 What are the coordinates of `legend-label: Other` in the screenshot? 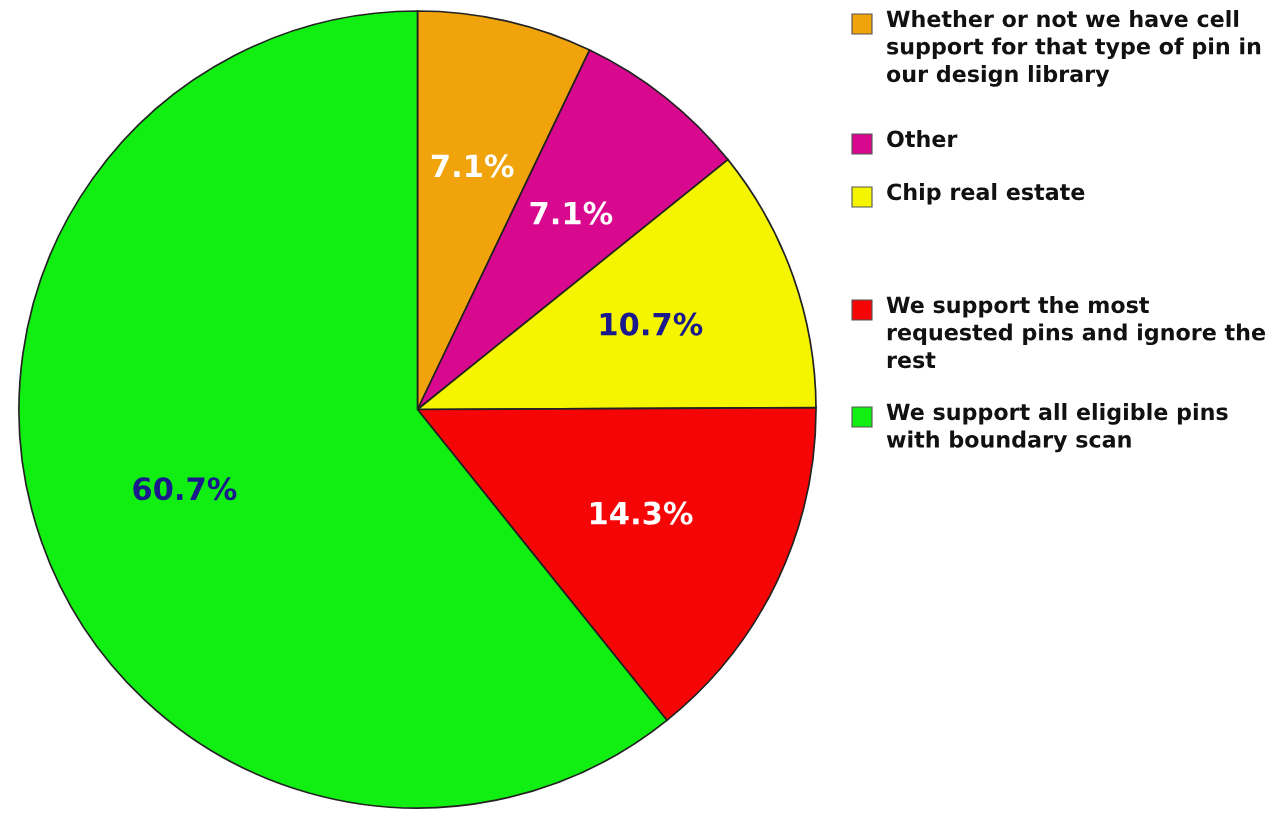 It's located at (922, 139).